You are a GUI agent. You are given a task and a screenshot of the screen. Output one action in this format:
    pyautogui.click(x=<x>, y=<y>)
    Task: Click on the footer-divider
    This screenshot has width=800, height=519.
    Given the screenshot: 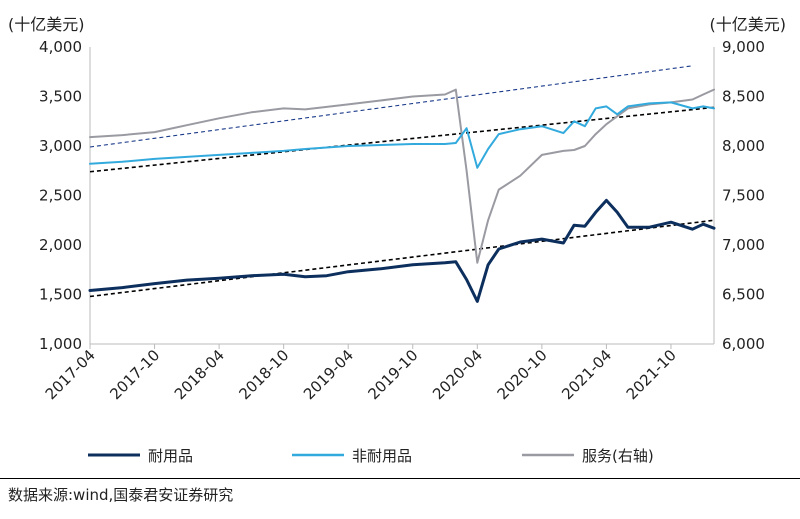 What is the action you would take?
    pyautogui.click(x=400, y=478)
    